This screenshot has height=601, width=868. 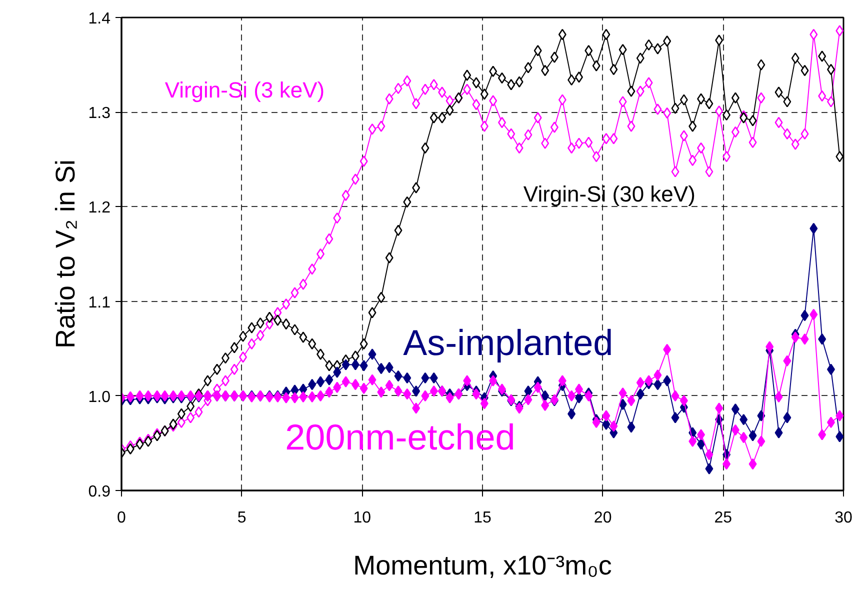 I want to click on y-tick-label: 1.0, so click(x=99, y=397).